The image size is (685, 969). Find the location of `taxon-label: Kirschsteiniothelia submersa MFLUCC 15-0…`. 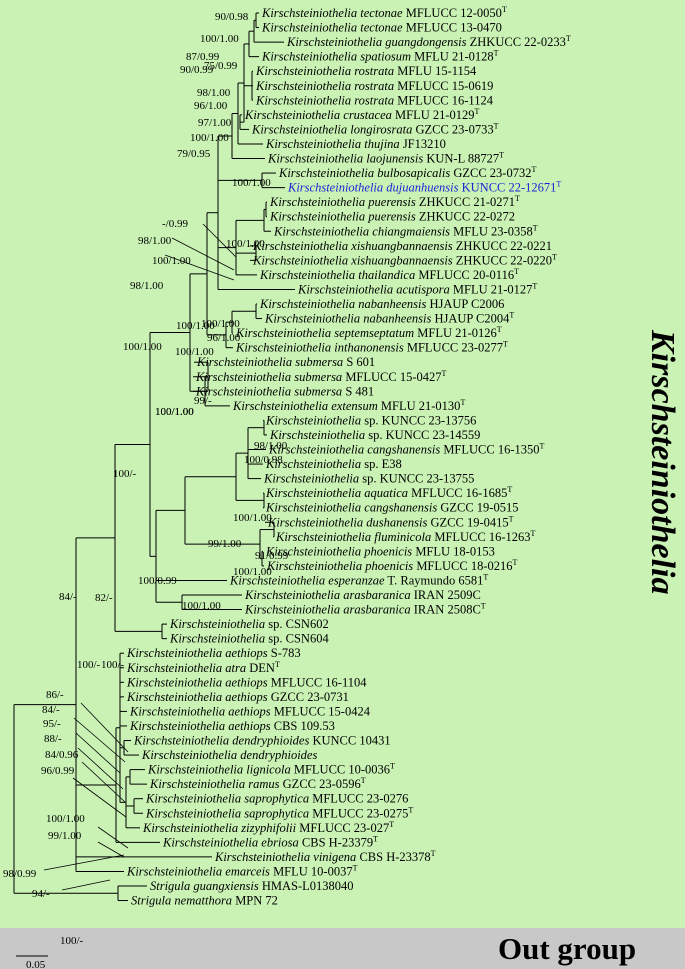

taxon-label: Kirschsteiniothelia submersa MFLUCC 15-0… is located at coordinates (321, 376).